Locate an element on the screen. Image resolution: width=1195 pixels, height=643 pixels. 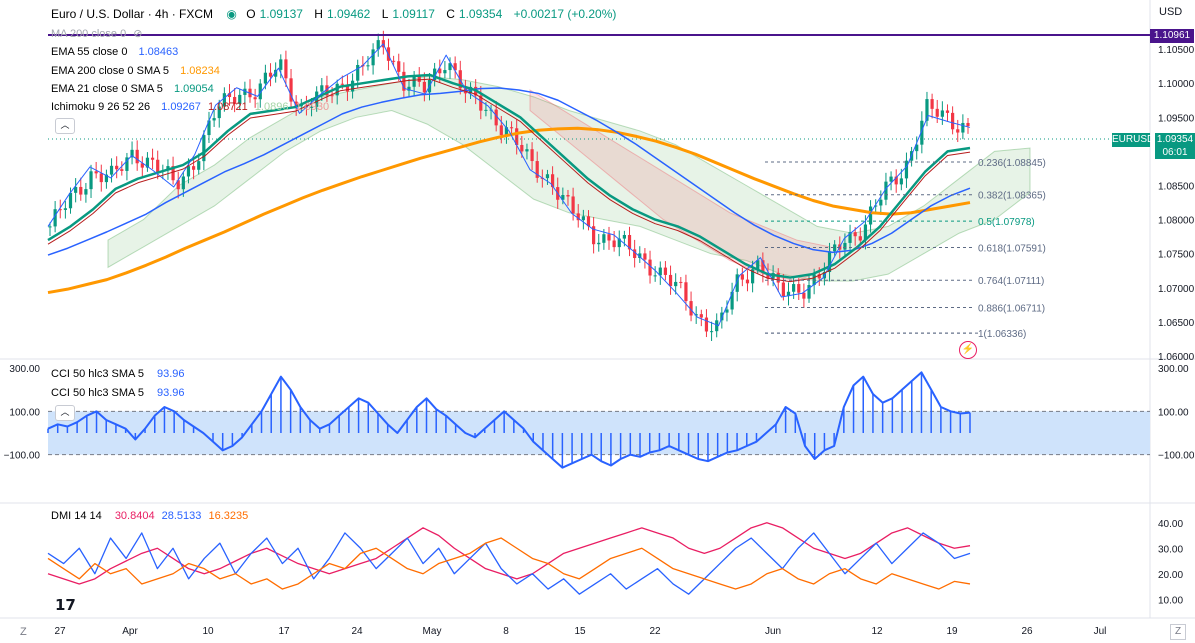
alert-lightning-icon: ⚡ is located at coordinates (968, 350).